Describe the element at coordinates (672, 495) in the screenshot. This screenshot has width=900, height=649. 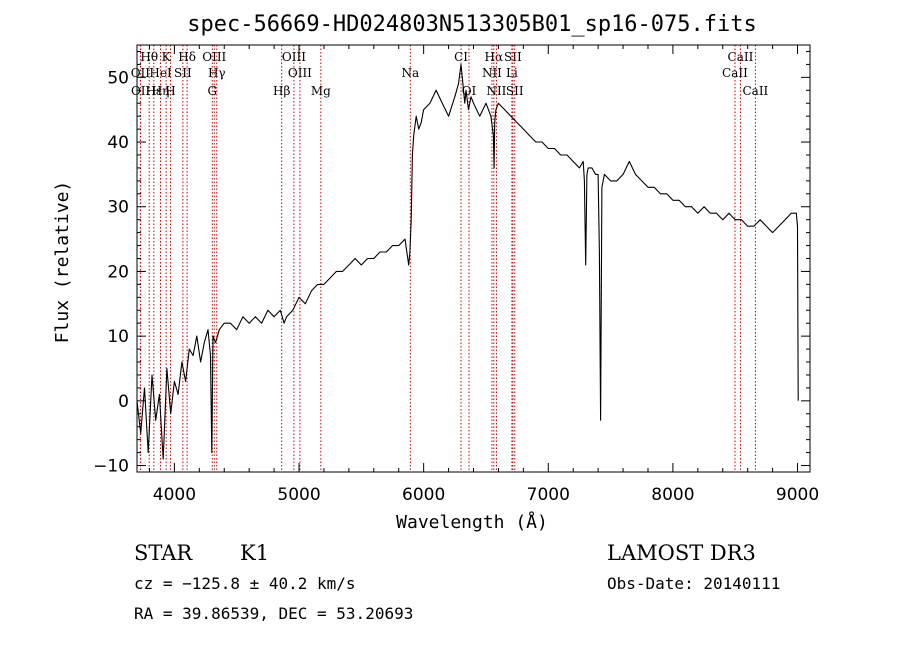
I see `x-tick-label: 8000` at that location.